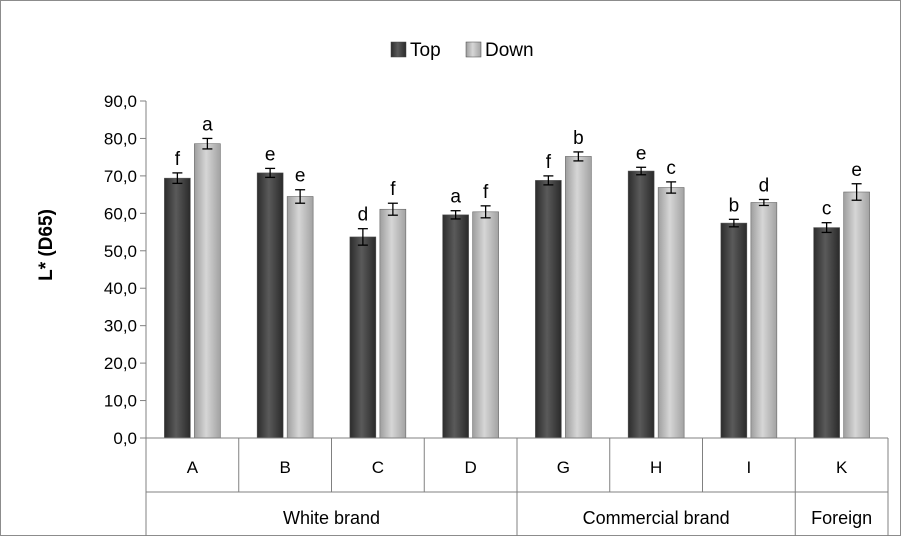 This screenshot has height=541, width=901. Describe the element at coordinates (473, 49) in the screenshot. I see `legend-swatch-down` at that location.